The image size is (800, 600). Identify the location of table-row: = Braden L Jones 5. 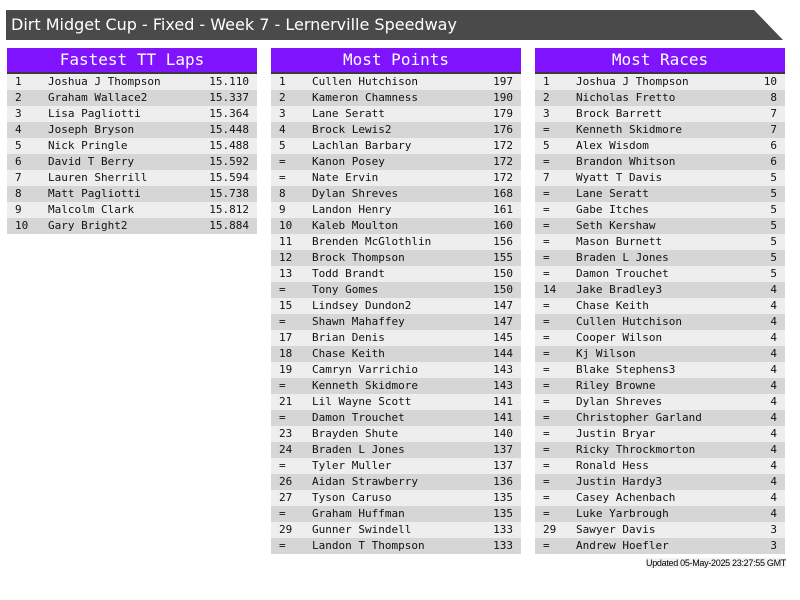
(660, 258).